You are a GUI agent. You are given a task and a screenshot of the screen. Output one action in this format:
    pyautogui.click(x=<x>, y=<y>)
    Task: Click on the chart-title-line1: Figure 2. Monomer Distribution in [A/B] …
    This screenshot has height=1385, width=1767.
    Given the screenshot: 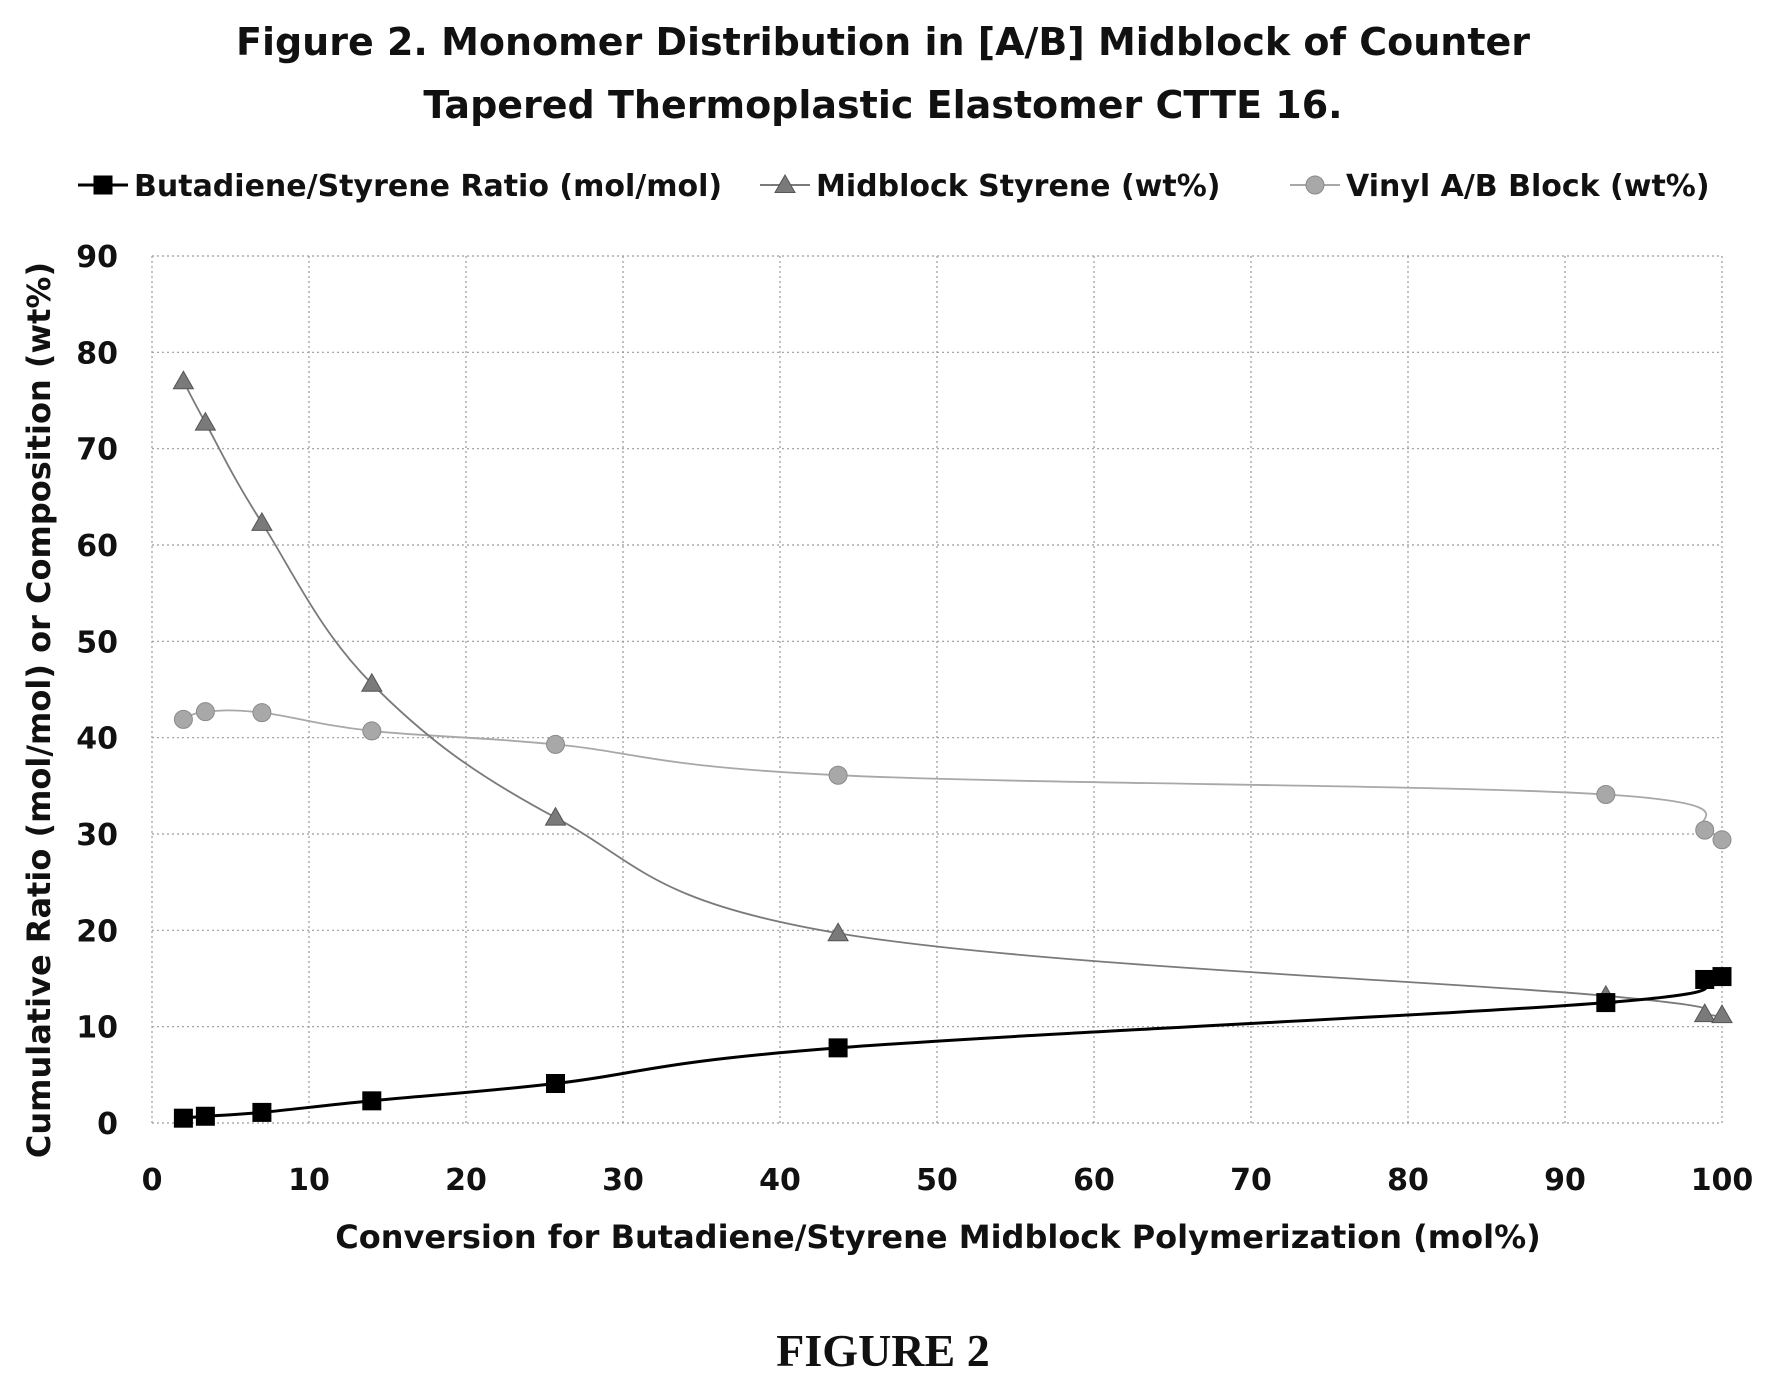 What is the action you would take?
    pyautogui.click(x=883, y=42)
    